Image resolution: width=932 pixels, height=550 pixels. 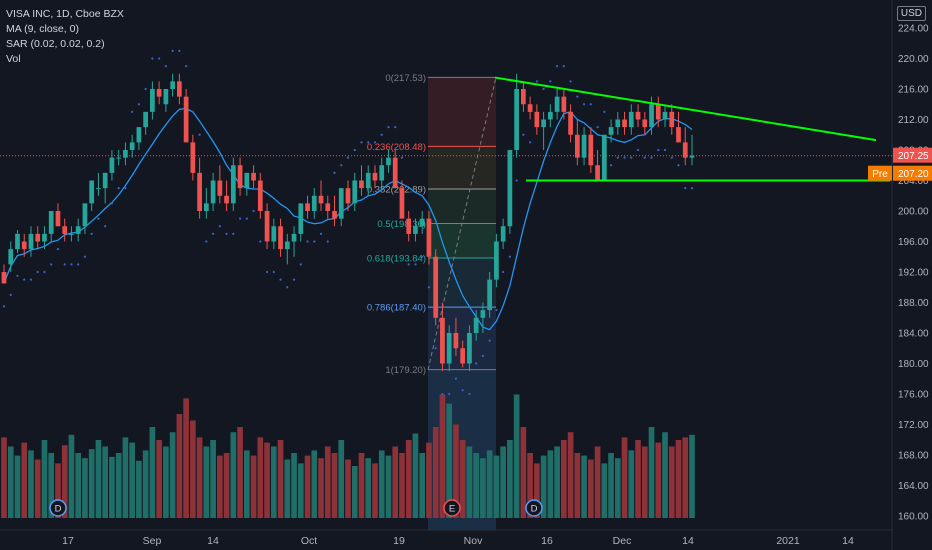 I want to click on price-tick-label: 160.00, so click(x=913, y=517).